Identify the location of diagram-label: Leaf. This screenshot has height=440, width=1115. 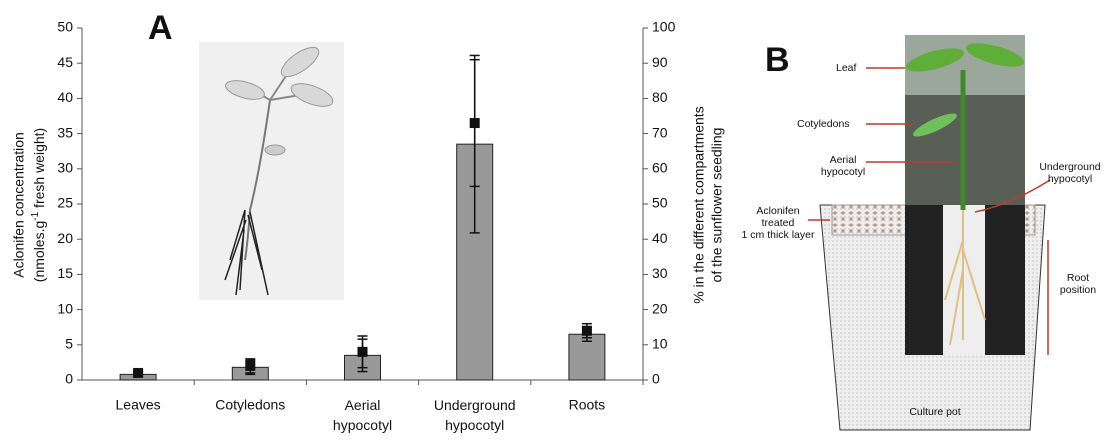
(846, 68).